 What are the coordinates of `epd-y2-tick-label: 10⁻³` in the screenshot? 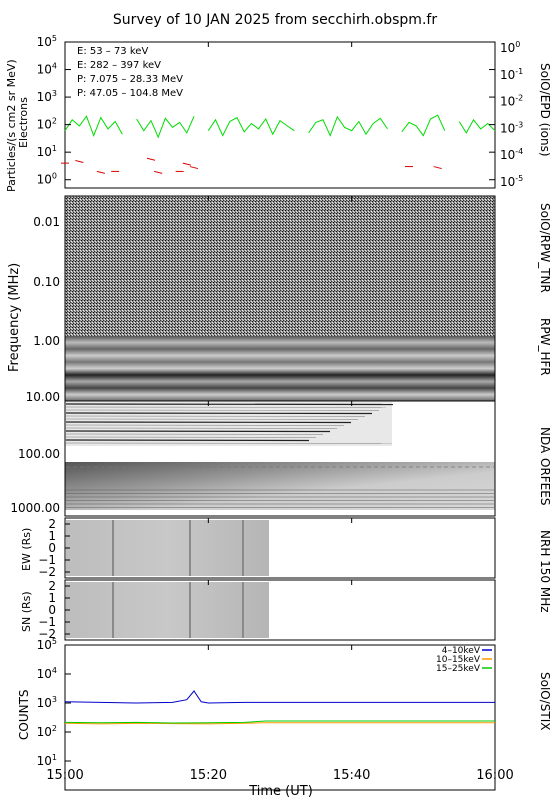 It's located at (511, 127).